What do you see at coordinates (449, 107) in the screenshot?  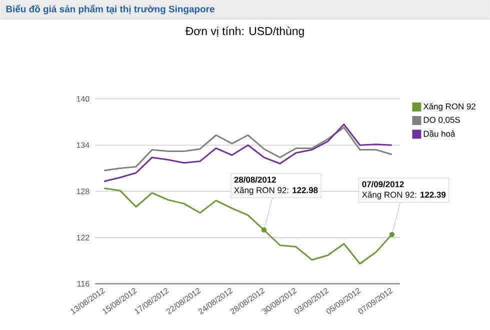 I see `legend-label: Xăng RON 92` at bounding box center [449, 107].